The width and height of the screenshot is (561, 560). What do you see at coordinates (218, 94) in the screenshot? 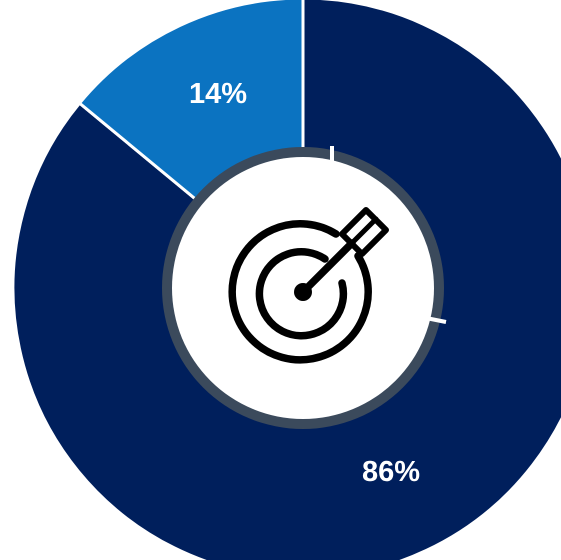
I see `slice-label-14: 14%` at bounding box center [218, 94].